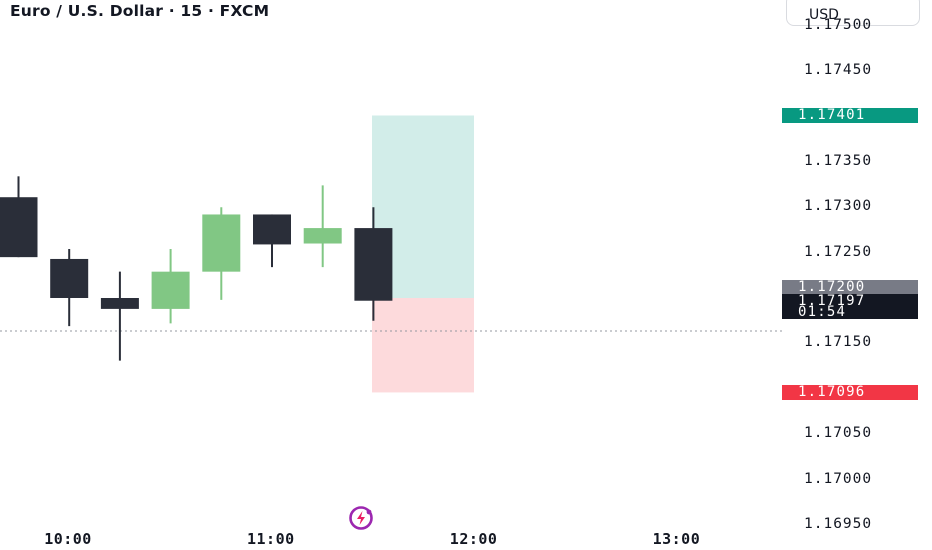  What do you see at coordinates (838, 433) in the screenshot?
I see `price-axis-label: 1.17050` at bounding box center [838, 433].